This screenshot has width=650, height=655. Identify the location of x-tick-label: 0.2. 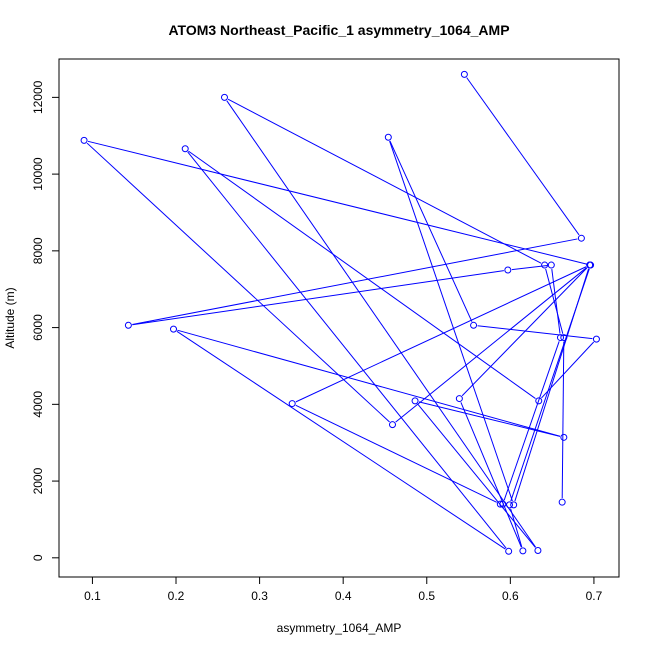
(176, 596).